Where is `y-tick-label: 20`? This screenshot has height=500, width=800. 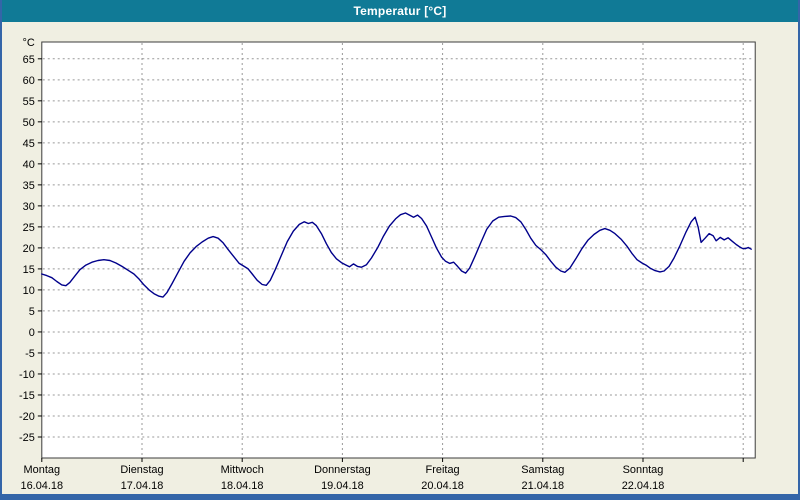 y-tick-label: 20 is located at coordinates (29, 249).